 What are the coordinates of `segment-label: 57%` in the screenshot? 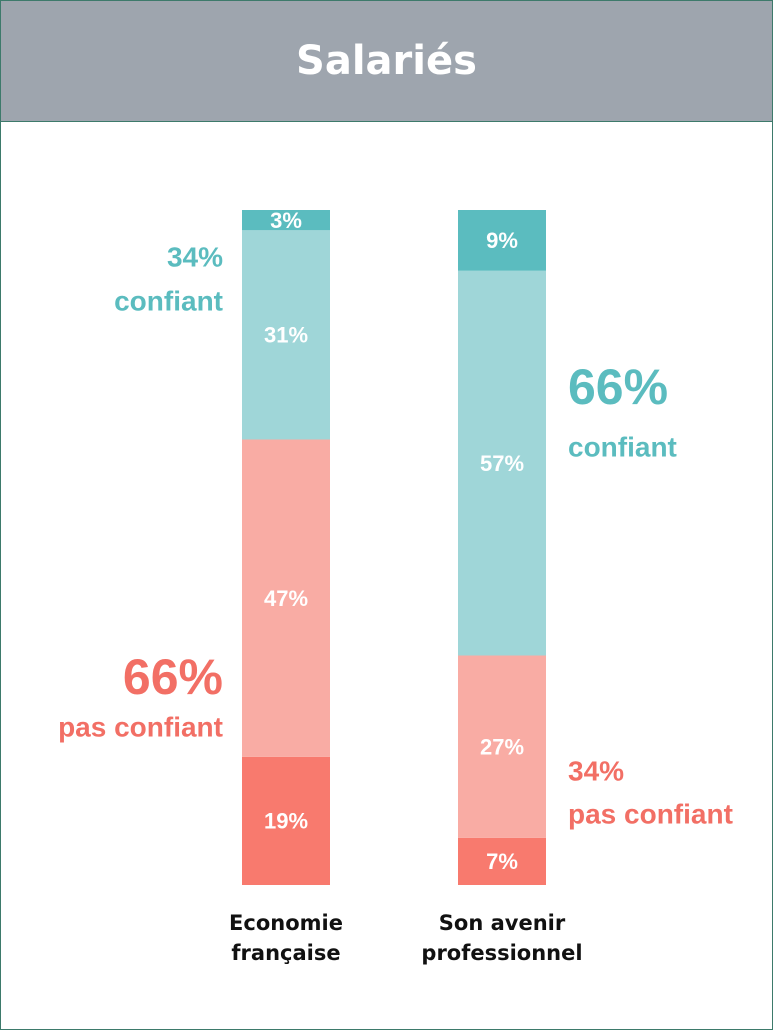 It's located at (502, 463).